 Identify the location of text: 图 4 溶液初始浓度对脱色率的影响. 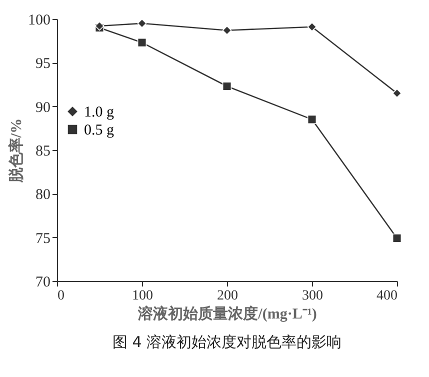
(227, 342).